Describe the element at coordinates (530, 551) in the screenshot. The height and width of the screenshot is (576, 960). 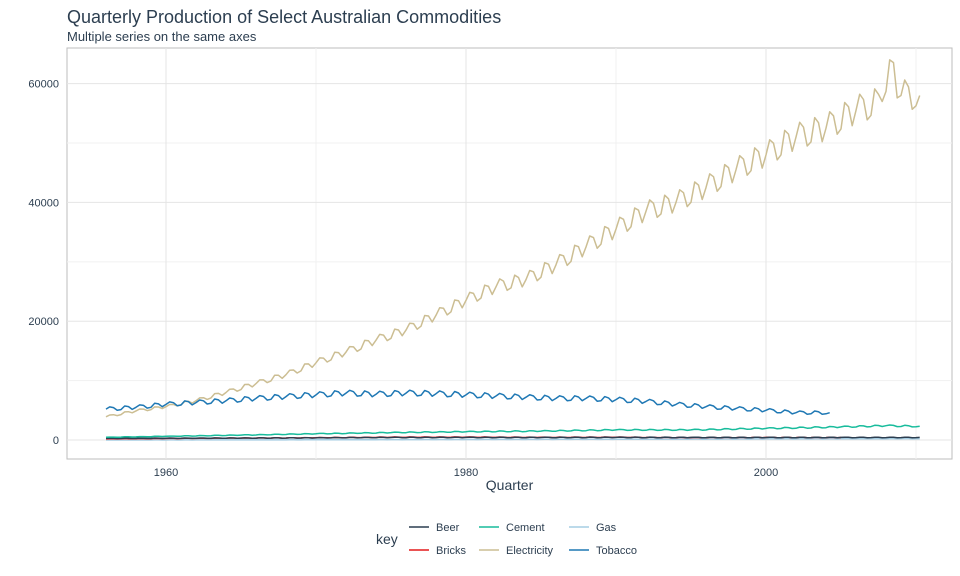
I see `legend-label-electricity: Electricity` at that location.